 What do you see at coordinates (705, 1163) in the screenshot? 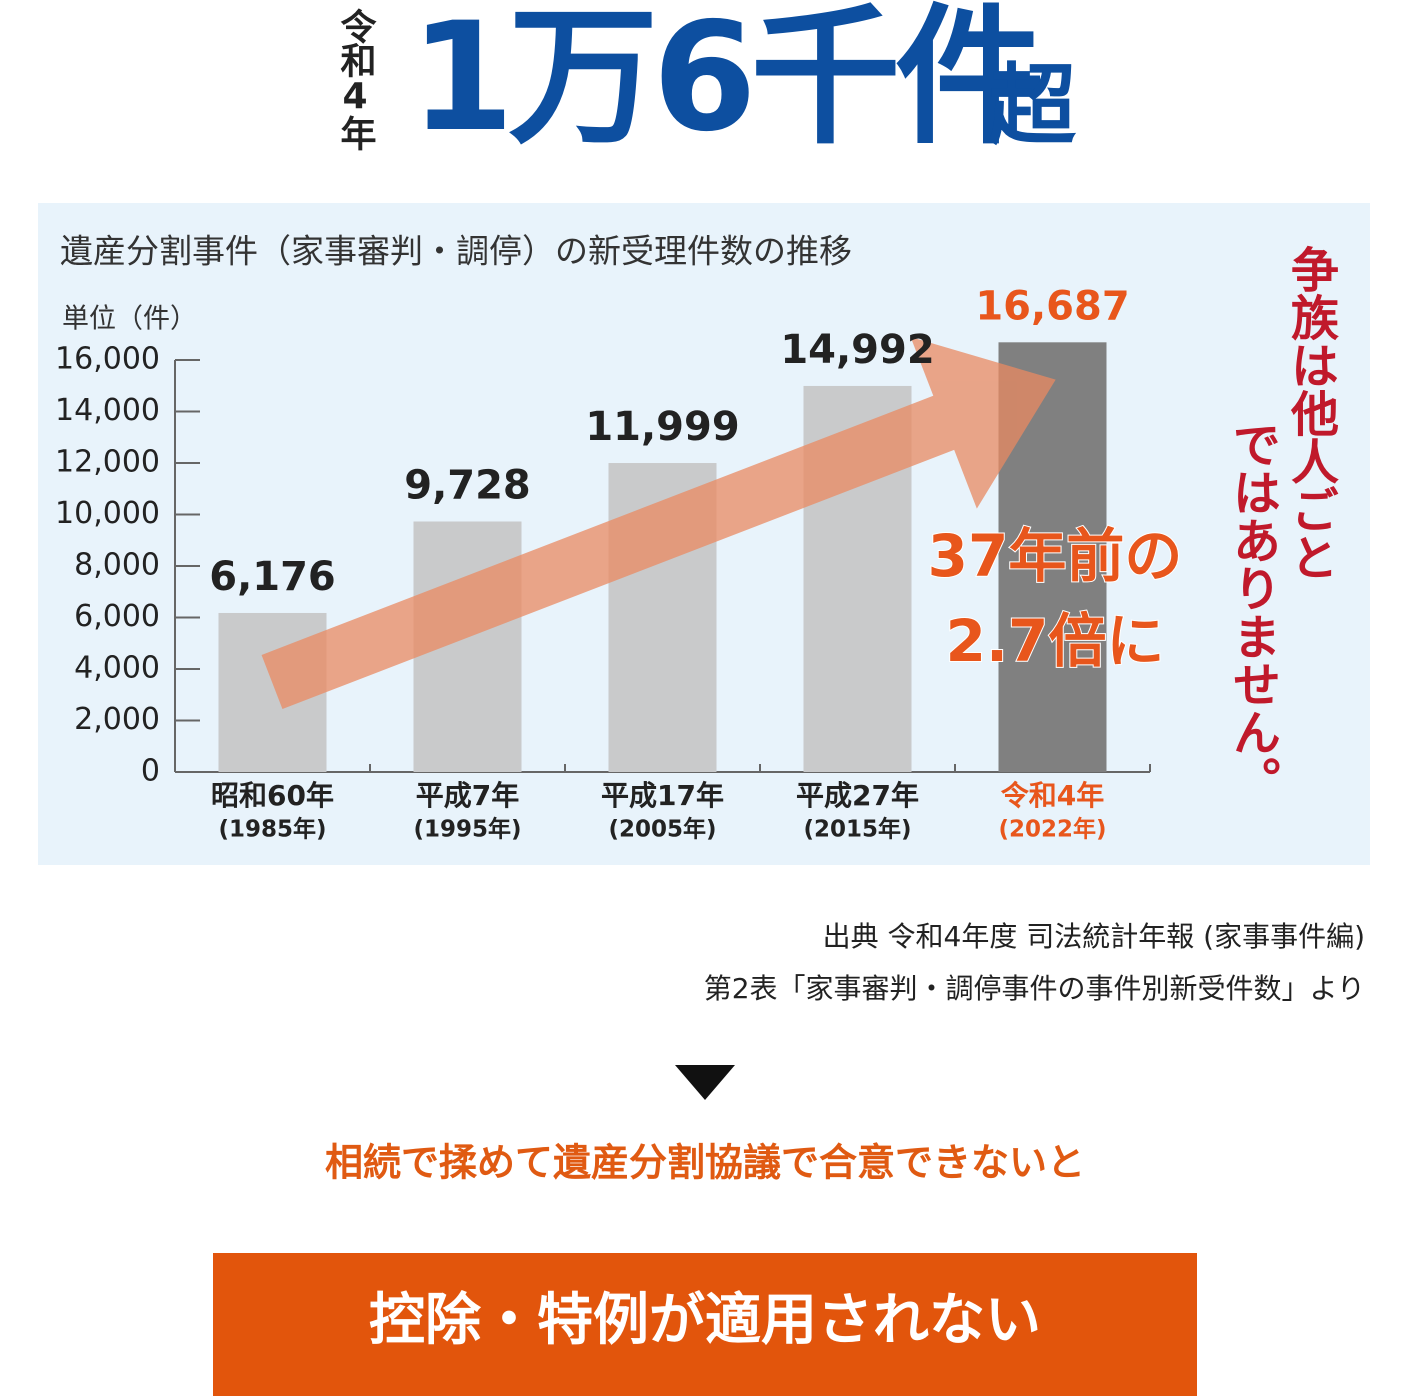
I see `lead-text: 相続で揉めて遺産分割協議で合意できないと` at bounding box center [705, 1163].